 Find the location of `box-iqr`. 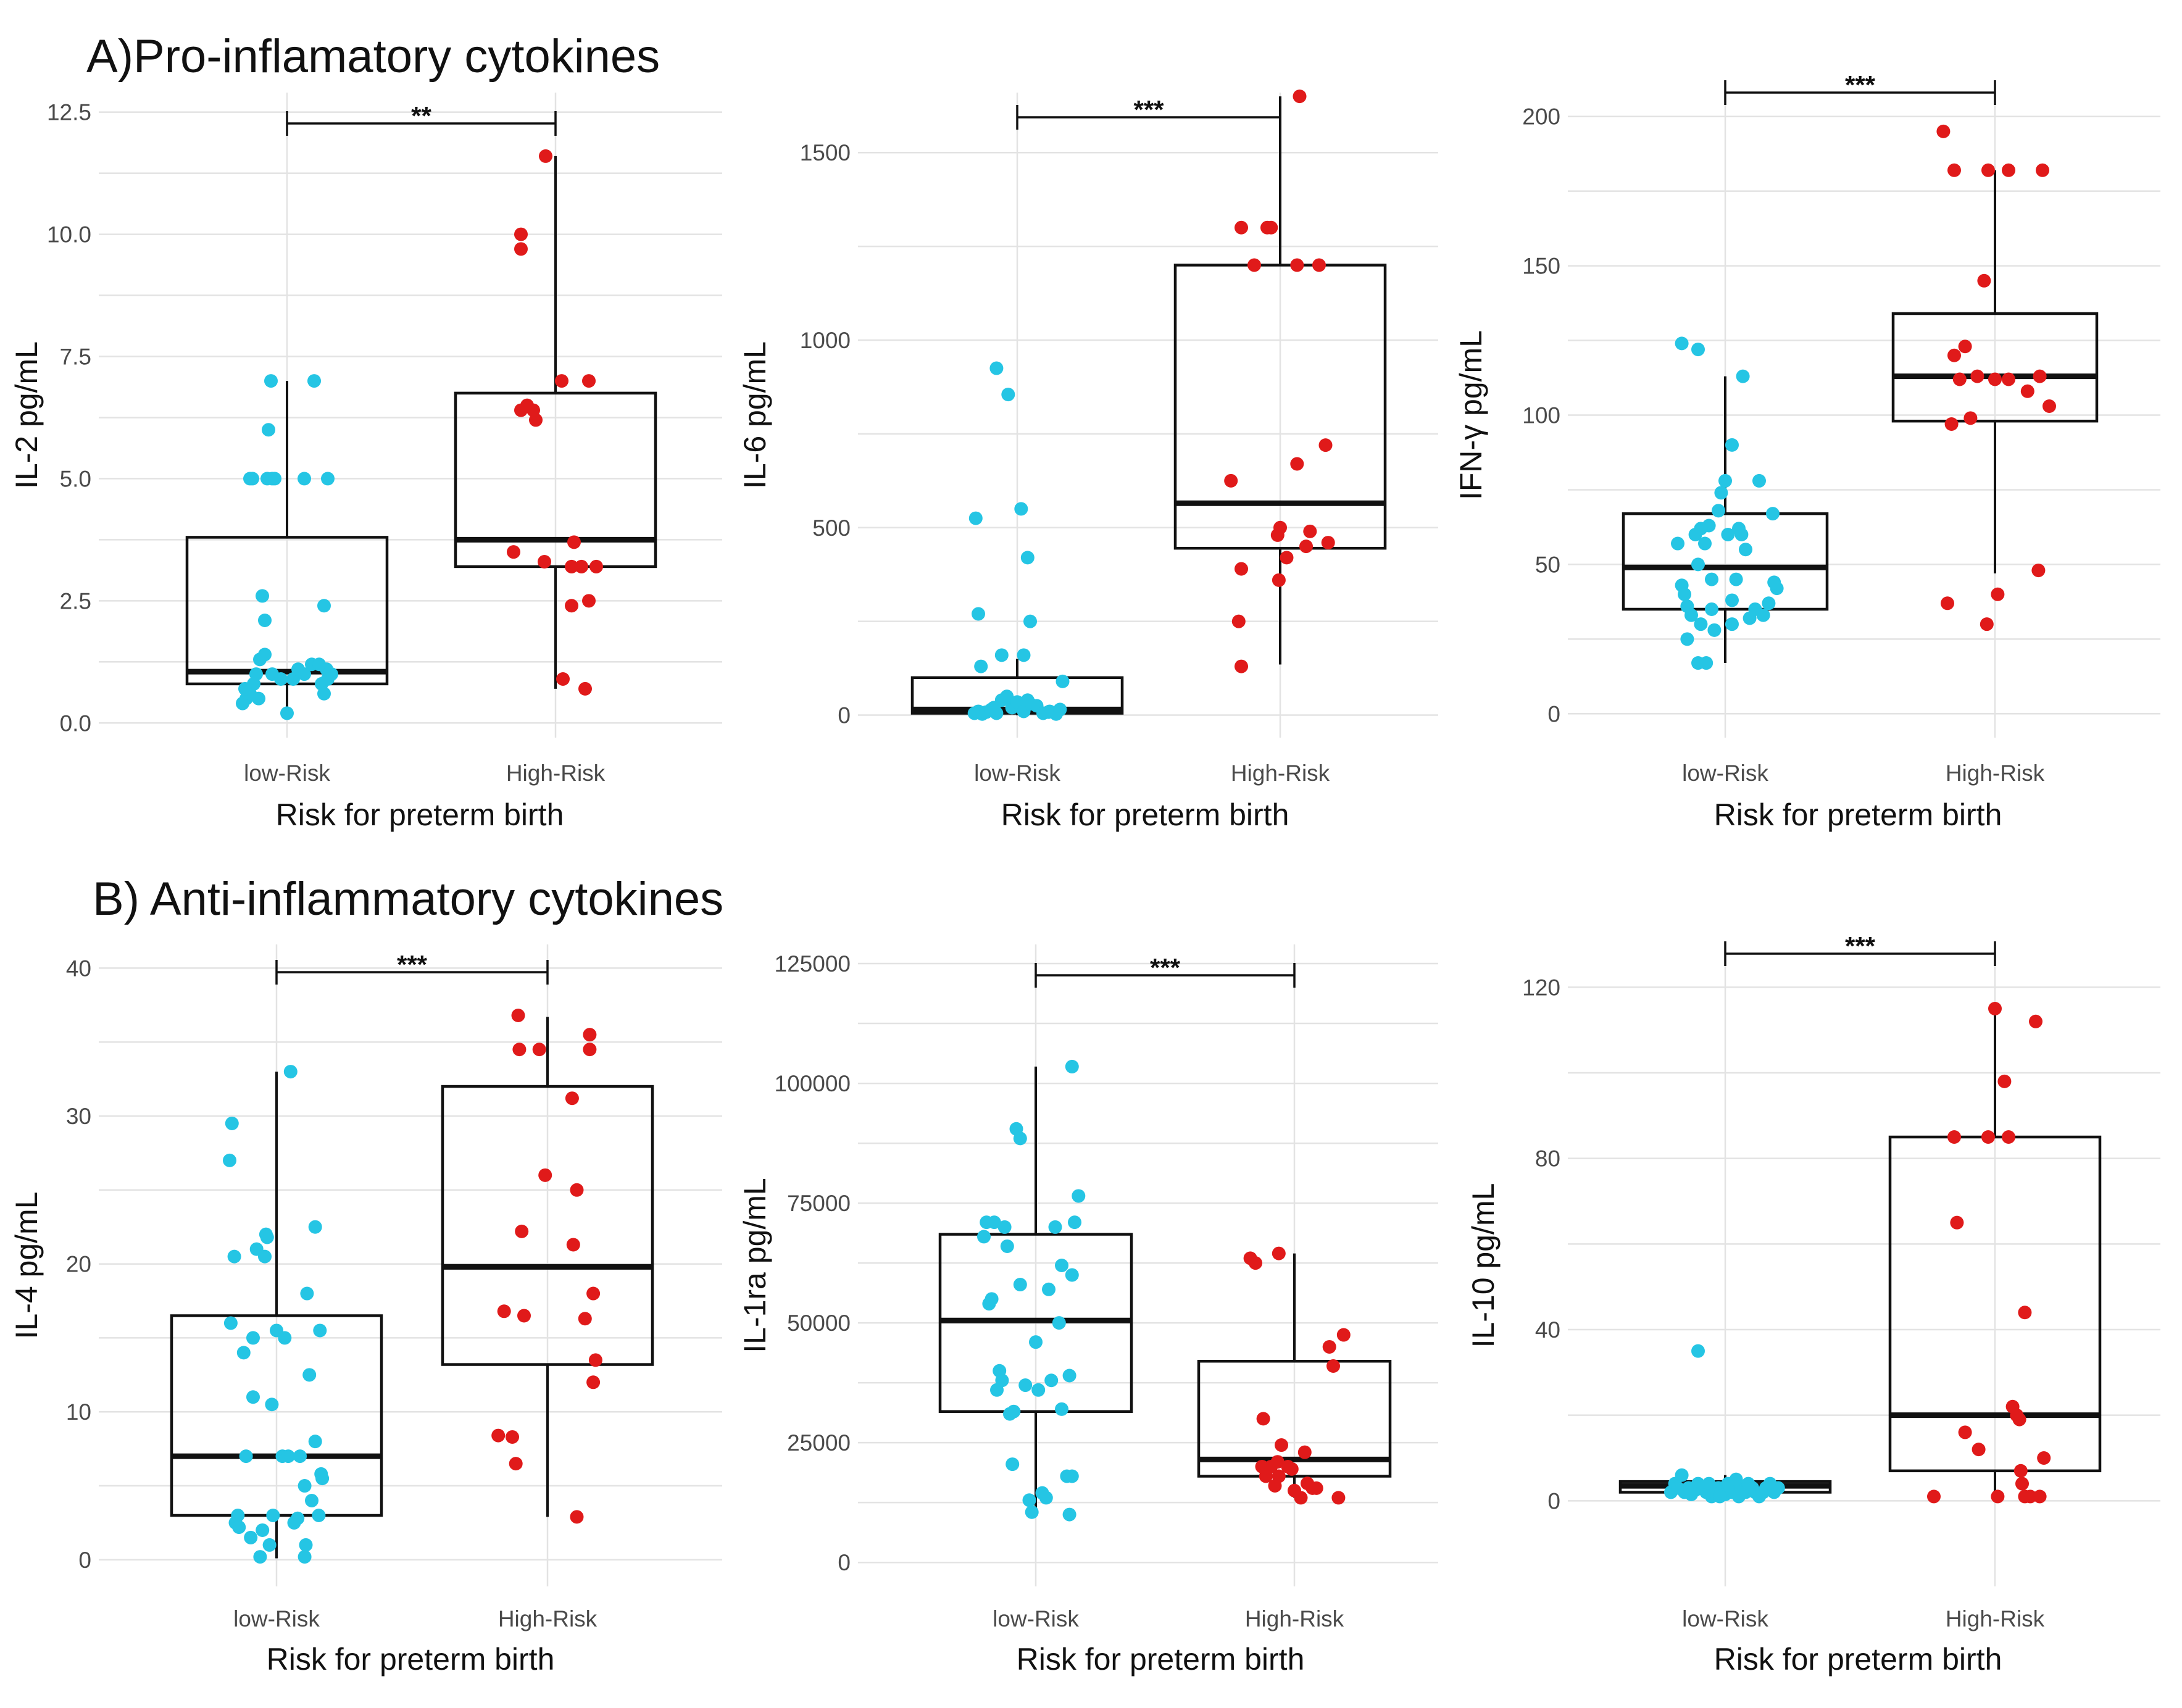

box-iqr is located at coordinates (1294, 1418).